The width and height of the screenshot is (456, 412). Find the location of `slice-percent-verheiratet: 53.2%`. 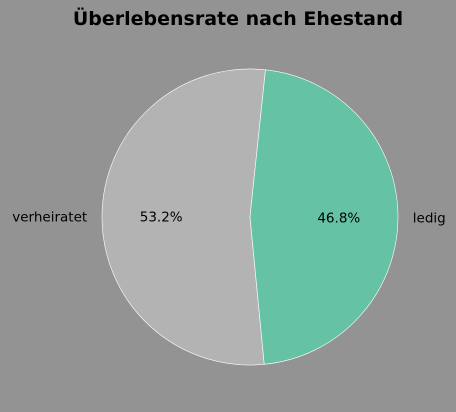

slice-percent-verheiratet: 53.2% is located at coordinates (161, 218).